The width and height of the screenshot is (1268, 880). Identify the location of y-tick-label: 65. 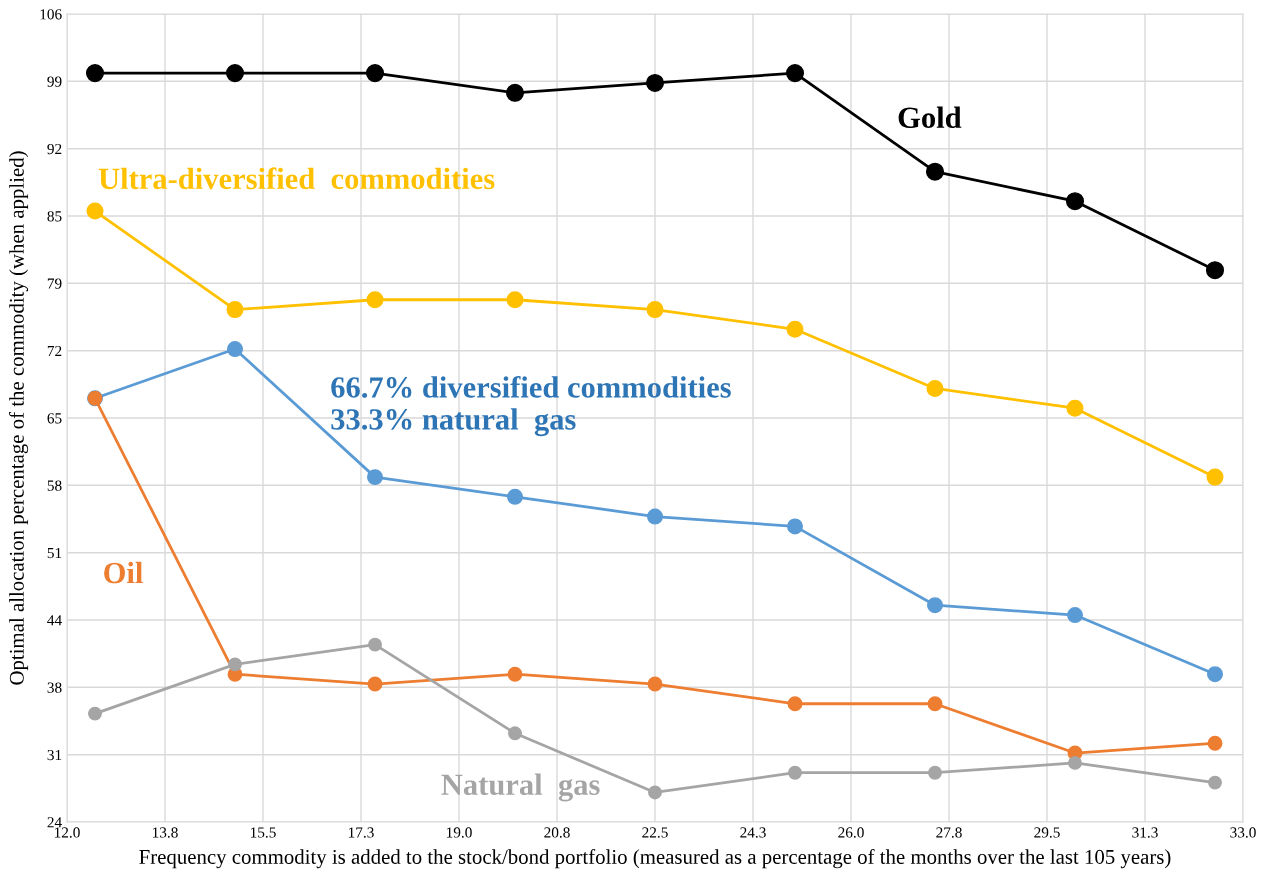
(54, 418).